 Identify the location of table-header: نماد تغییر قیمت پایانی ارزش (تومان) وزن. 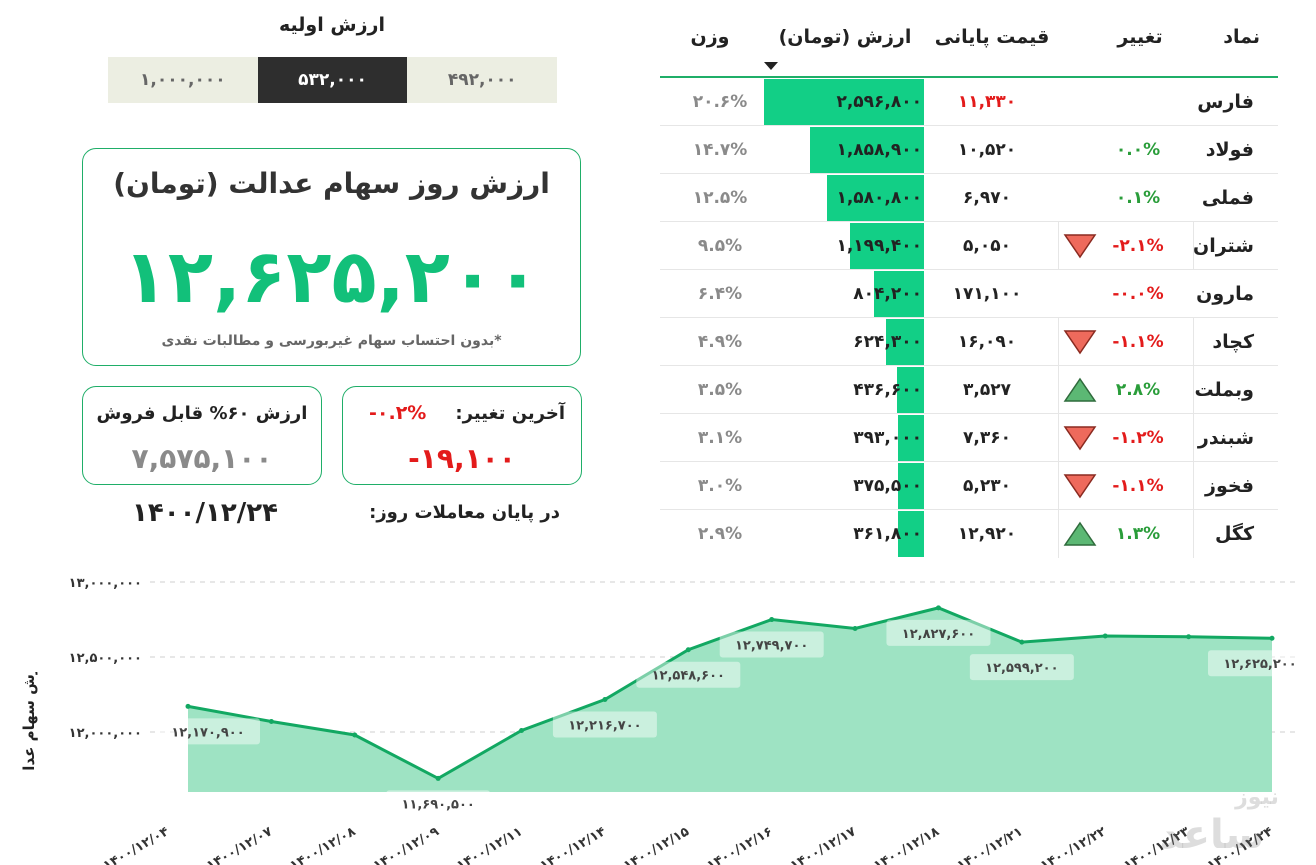
(969, 50).